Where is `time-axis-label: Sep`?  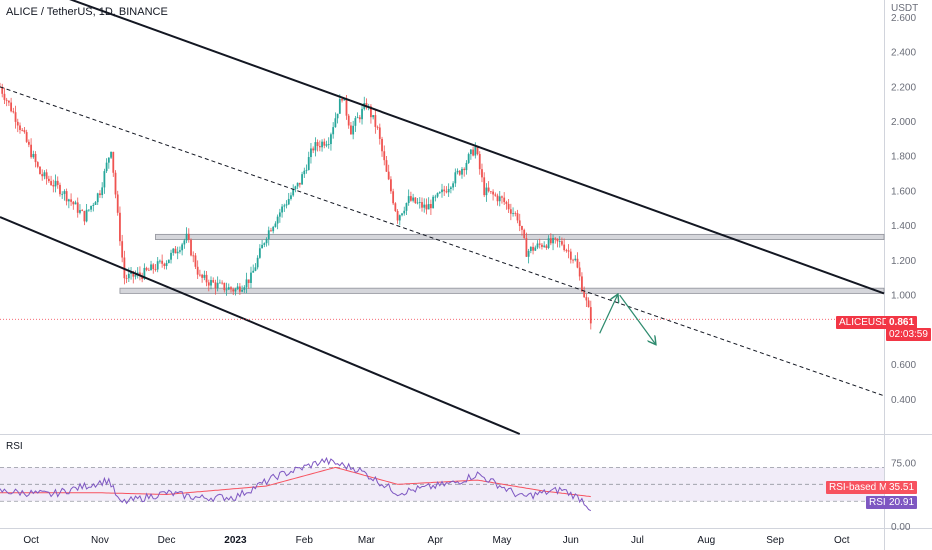
time-axis-label: Sep is located at coordinates (775, 540).